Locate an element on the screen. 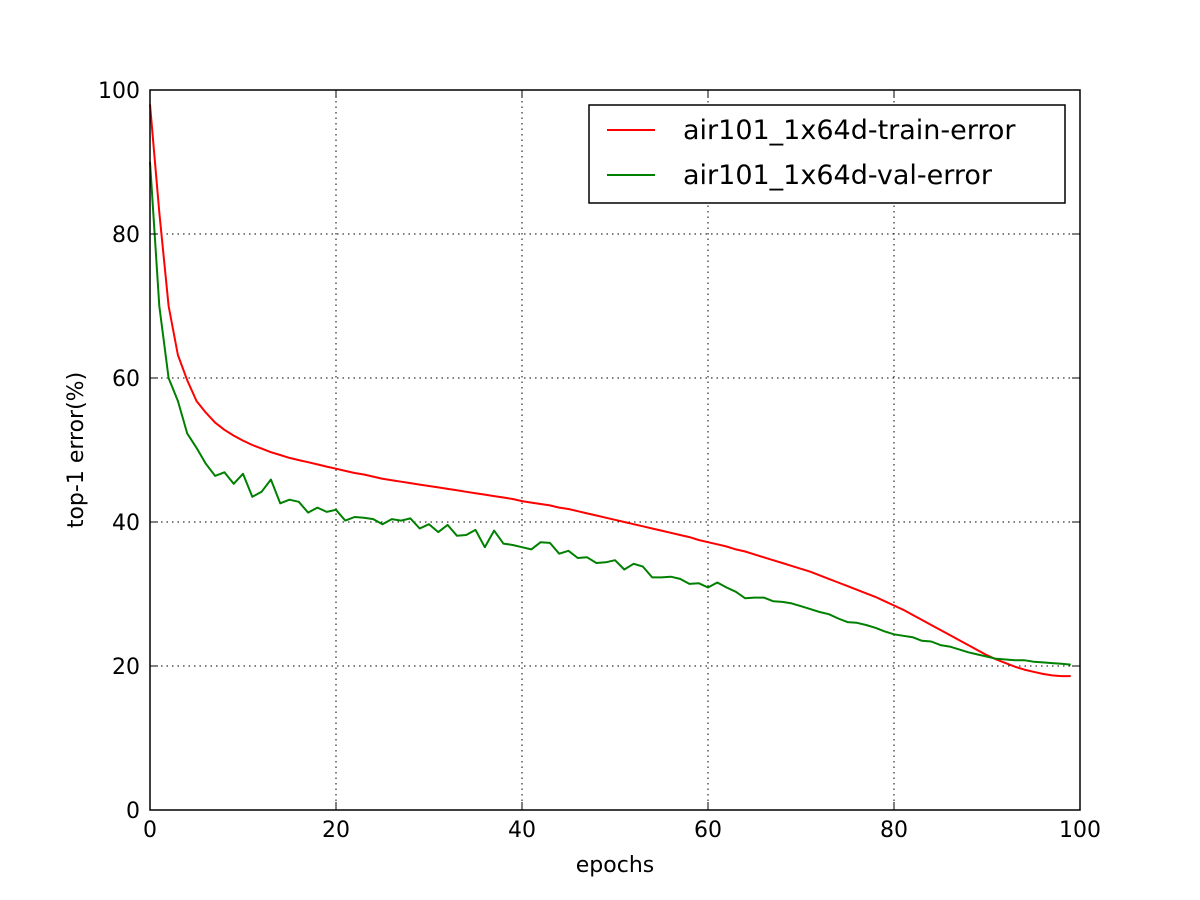 The width and height of the screenshot is (1200, 900). y-tick-label: 80 is located at coordinates (126, 235).